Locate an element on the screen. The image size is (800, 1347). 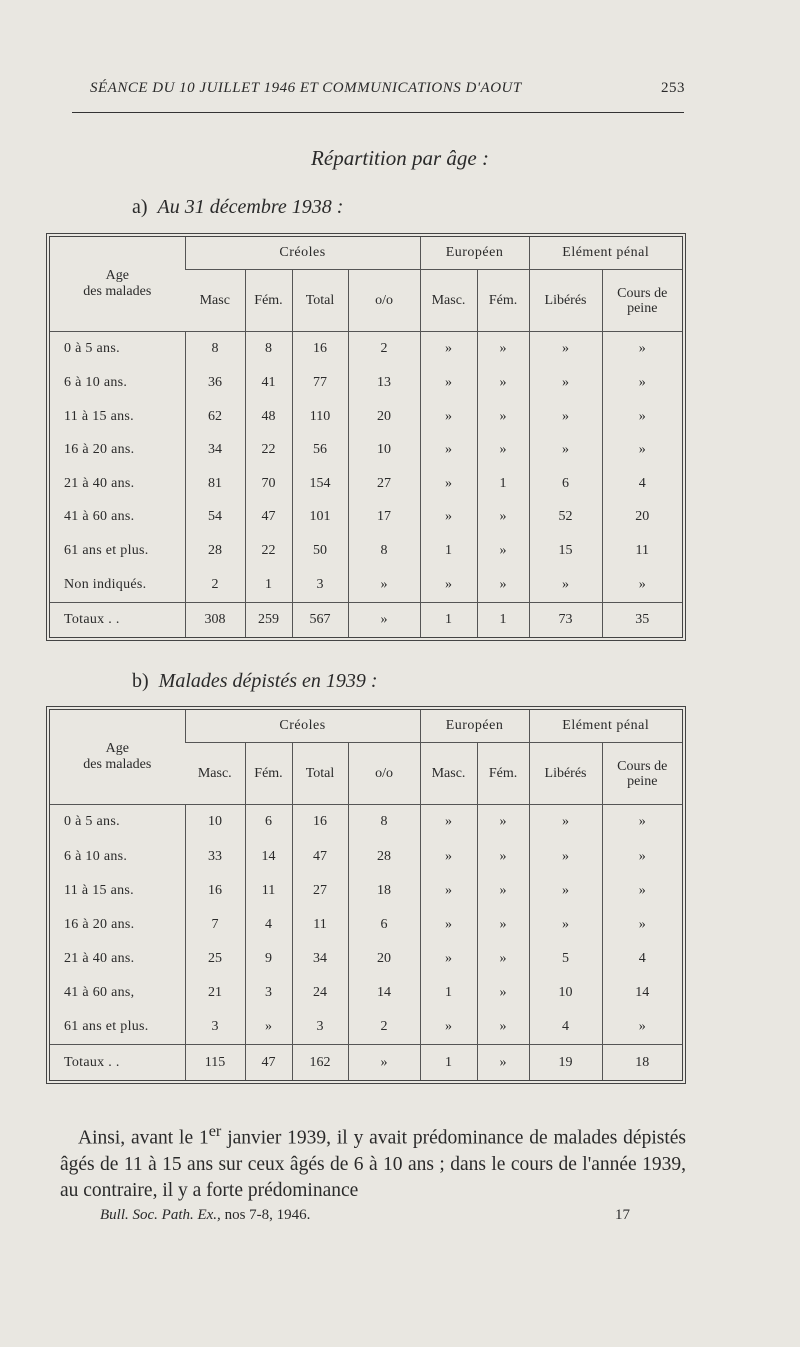
cell: 5 is located at coordinates (565, 958).